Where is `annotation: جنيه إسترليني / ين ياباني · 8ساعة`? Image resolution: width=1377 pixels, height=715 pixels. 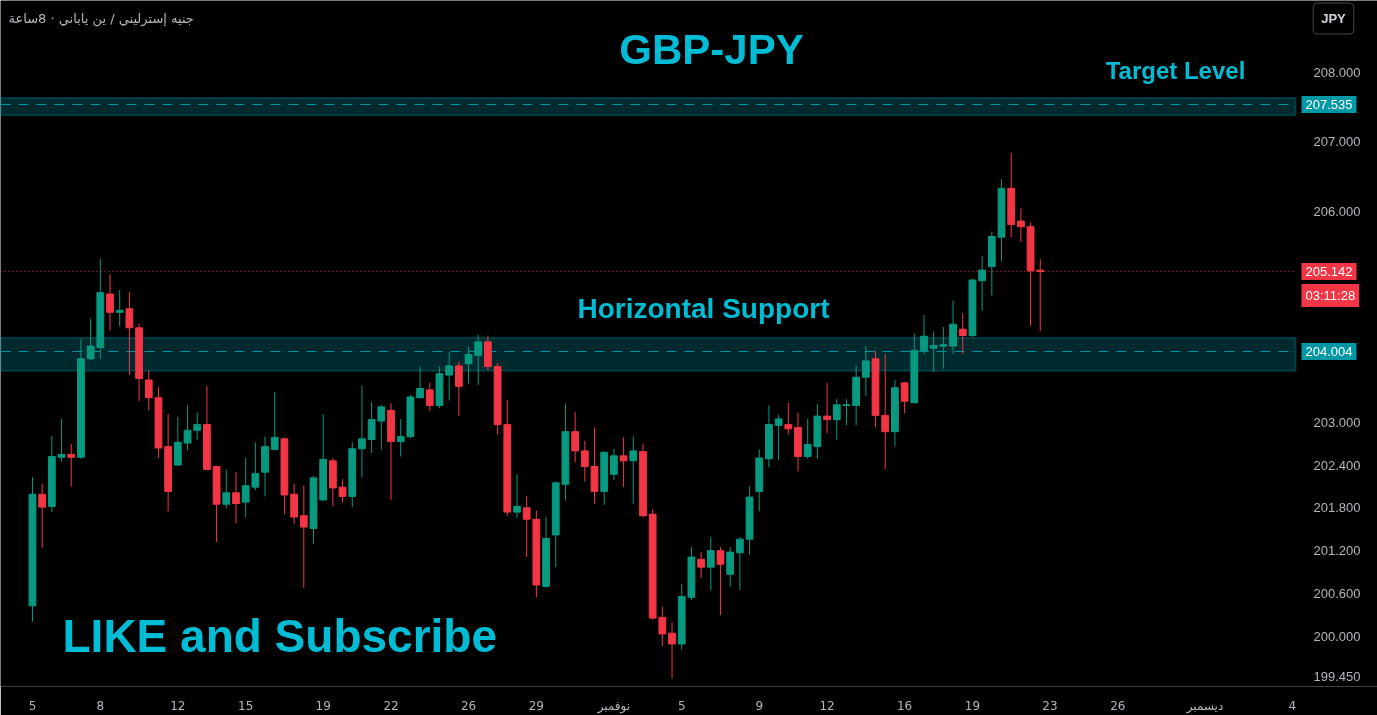 annotation: جنيه إسترليني / ين ياباني · 8ساعة is located at coordinates (101, 19).